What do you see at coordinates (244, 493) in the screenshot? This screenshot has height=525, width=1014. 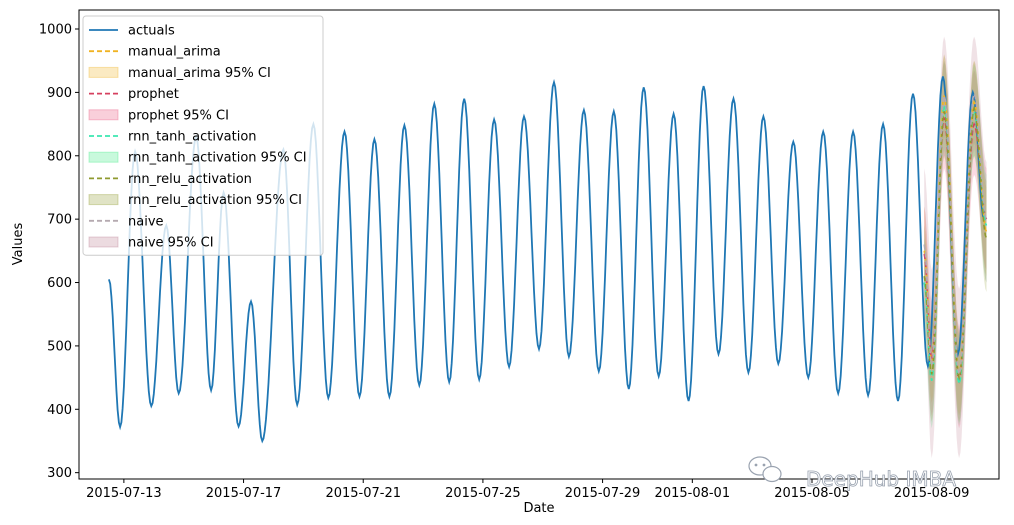 I see `x-tick-label: 2015-07-17` at bounding box center [244, 493].